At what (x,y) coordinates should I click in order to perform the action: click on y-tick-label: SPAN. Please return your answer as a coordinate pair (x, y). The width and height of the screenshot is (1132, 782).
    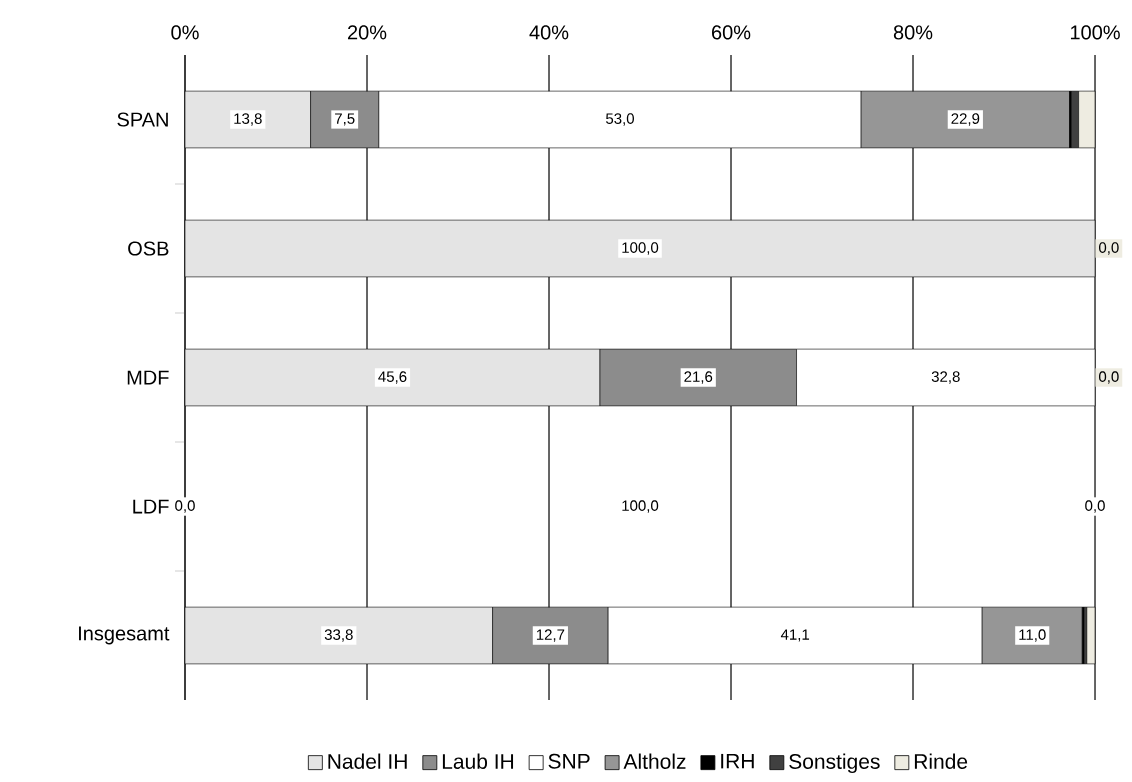
    Looking at the image, I should click on (142, 119).